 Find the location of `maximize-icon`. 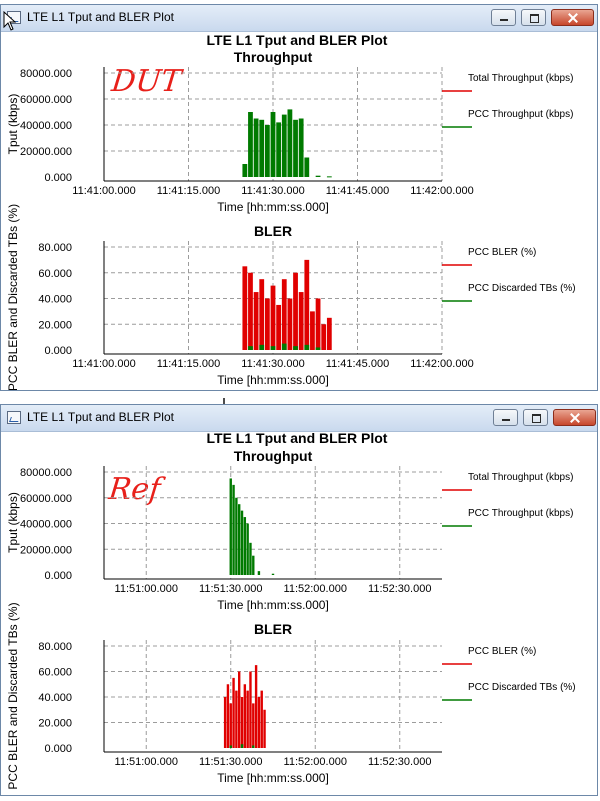

maximize-icon is located at coordinates (535, 417).